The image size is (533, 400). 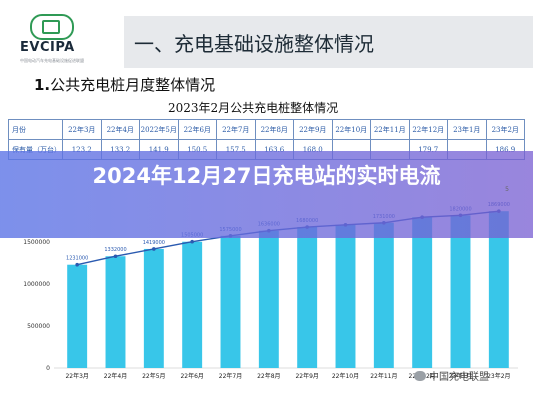 What do you see at coordinates (82, 129) in the screenshot?
I see `table-cell: 22年3月` at bounding box center [82, 129].